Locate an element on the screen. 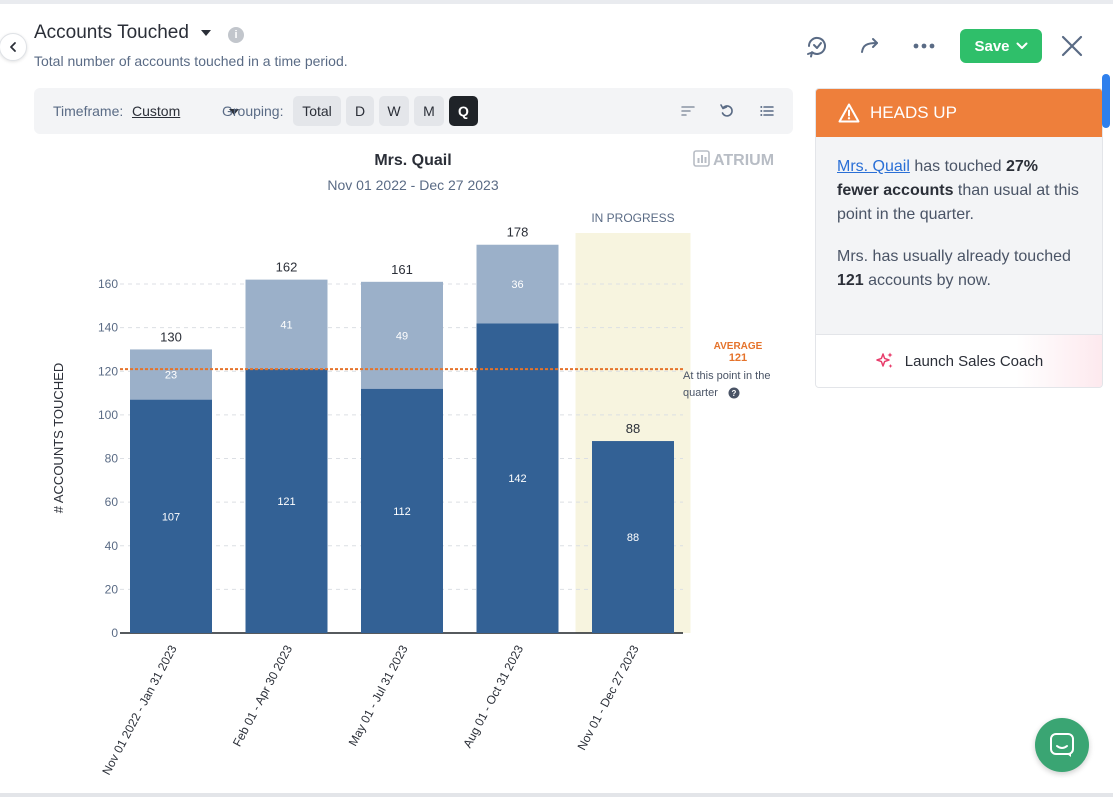  timeframe-select: Custom is located at coordinates (156, 111).